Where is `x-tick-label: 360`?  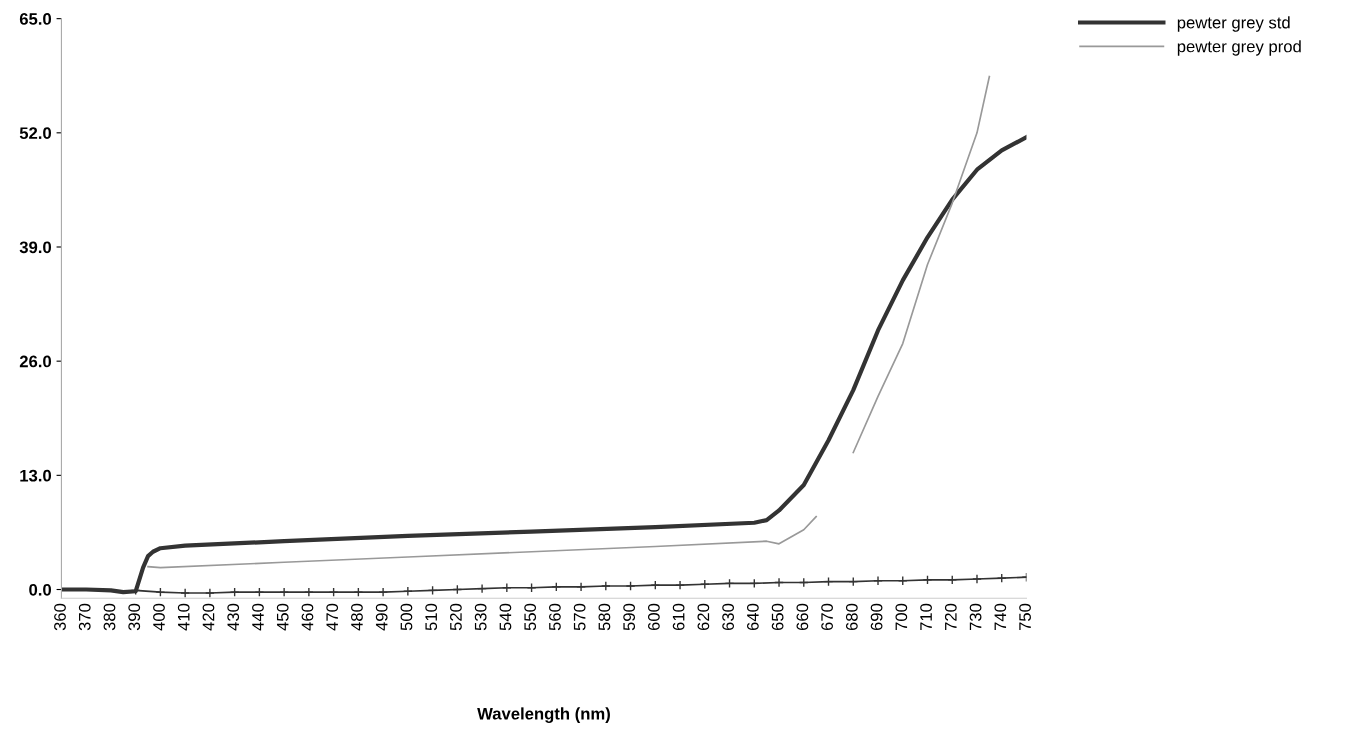
x-tick-label: 360 is located at coordinates (60, 617).